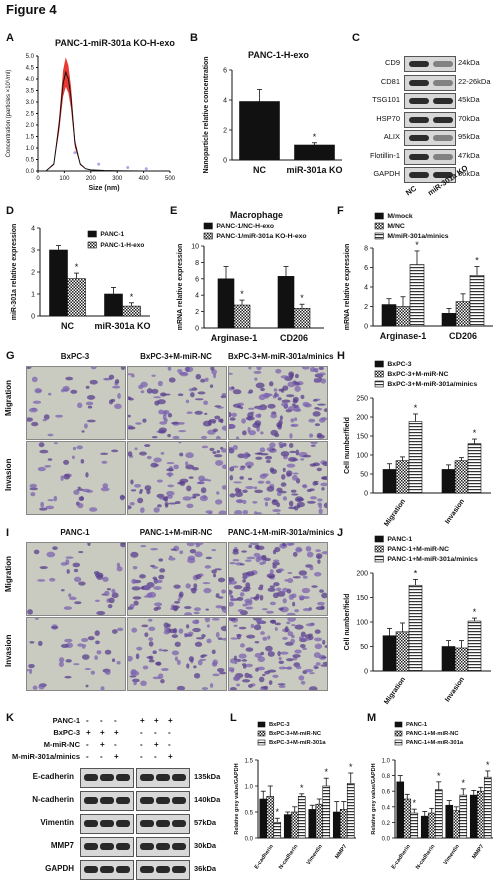 The image size is (500, 895). What do you see at coordinates (469, 173) in the screenshot?
I see `blot-size-label: 36kDa` at bounding box center [469, 173].